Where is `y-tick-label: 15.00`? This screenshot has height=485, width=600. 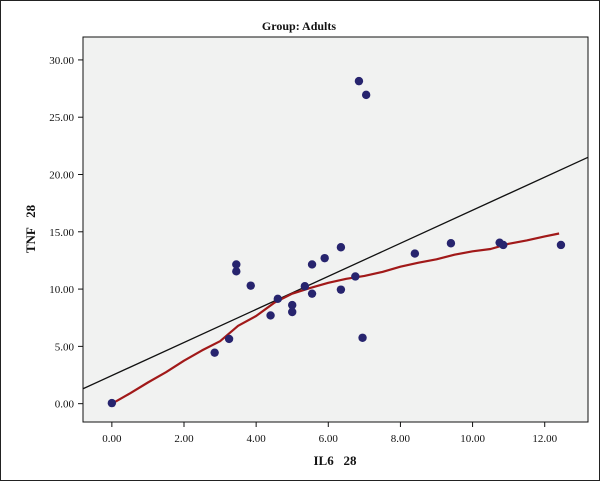
y-tick-label: 15.00 is located at coordinates (61, 233).